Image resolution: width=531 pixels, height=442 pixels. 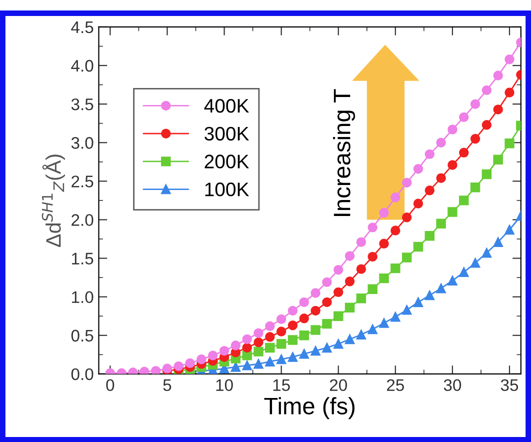 What do you see at coordinates (309, 408) in the screenshot?
I see `x-axis-title: Time (fs)` at bounding box center [309, 408].